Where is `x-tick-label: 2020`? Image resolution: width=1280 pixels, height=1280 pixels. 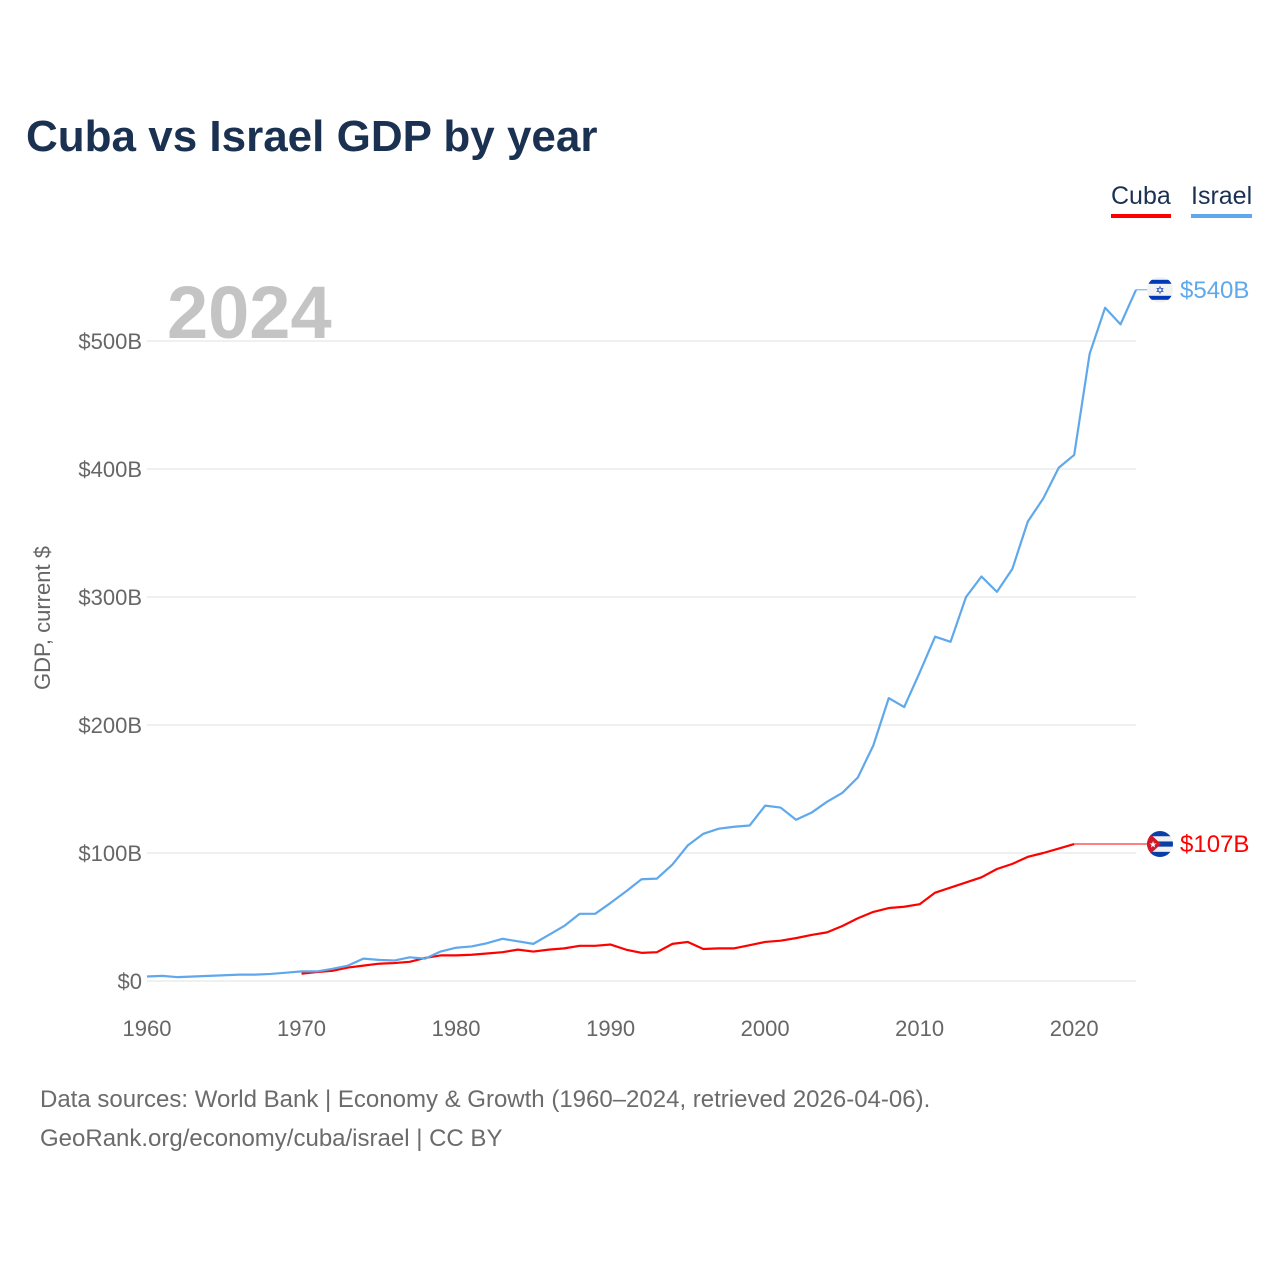 x-tick-label: 2020 is located at coordinates (1074, 1028).